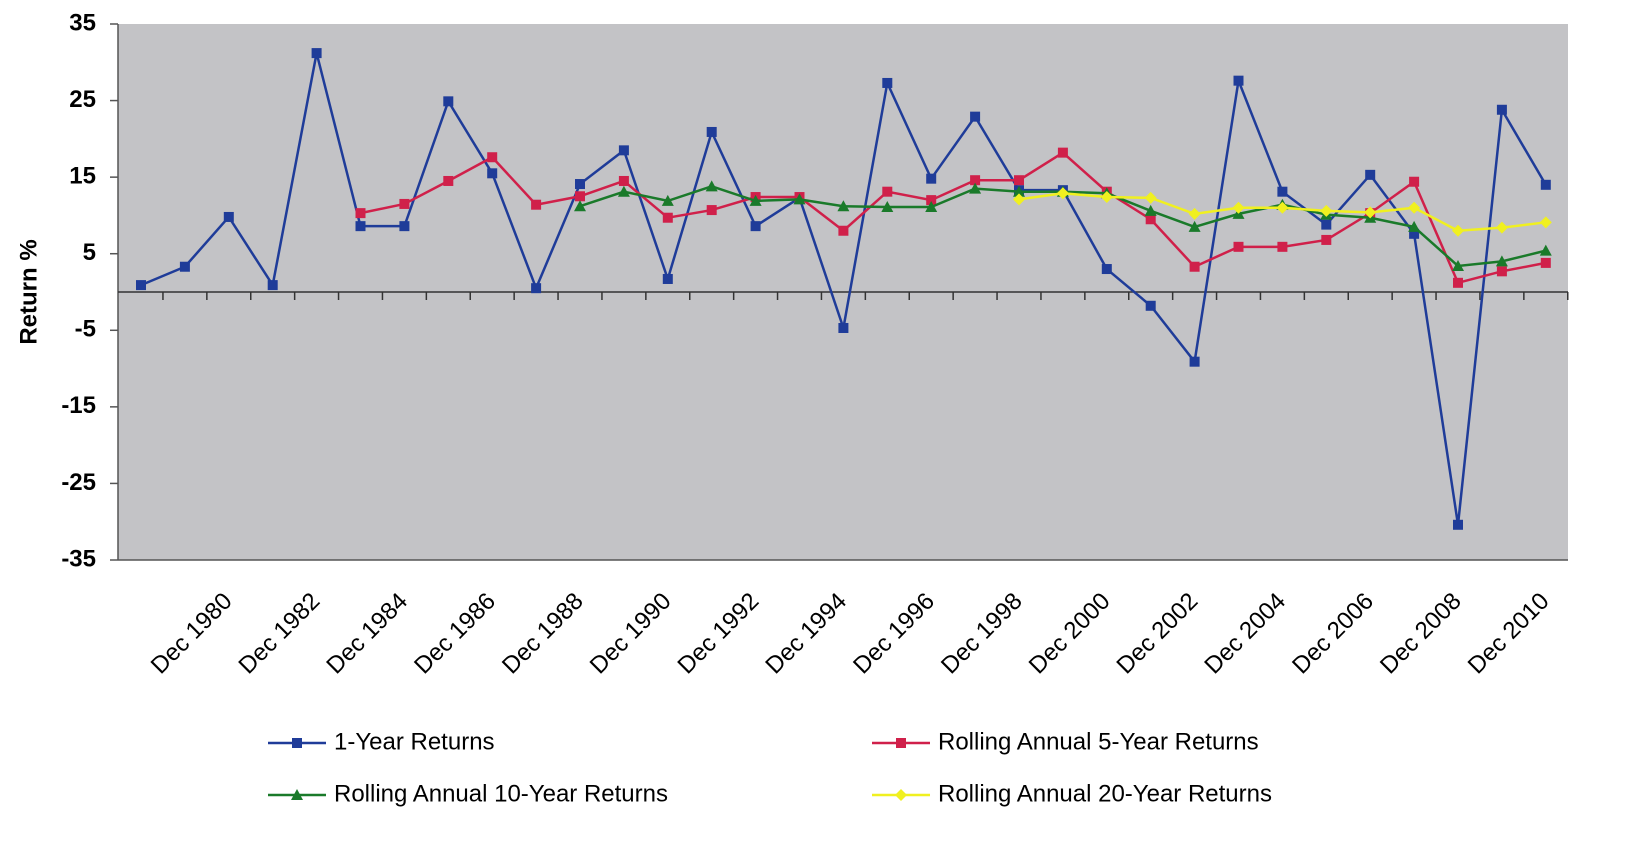 The image size is (1633, 848). What do you see at coordinates (543, 634) in the screenshot?
I see `x-tick-label: Dec 1988` at bounding box center [543, 634].